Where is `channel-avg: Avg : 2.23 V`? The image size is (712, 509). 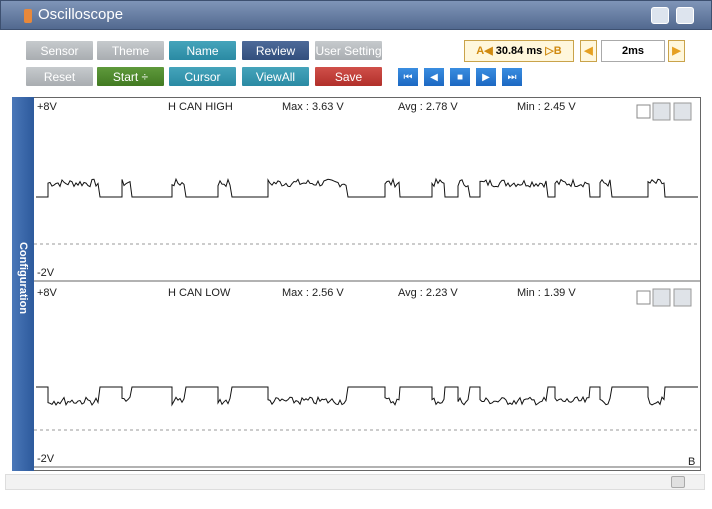
channel-avg: Avg : 2.23 V is located at coordinates (428, 293).